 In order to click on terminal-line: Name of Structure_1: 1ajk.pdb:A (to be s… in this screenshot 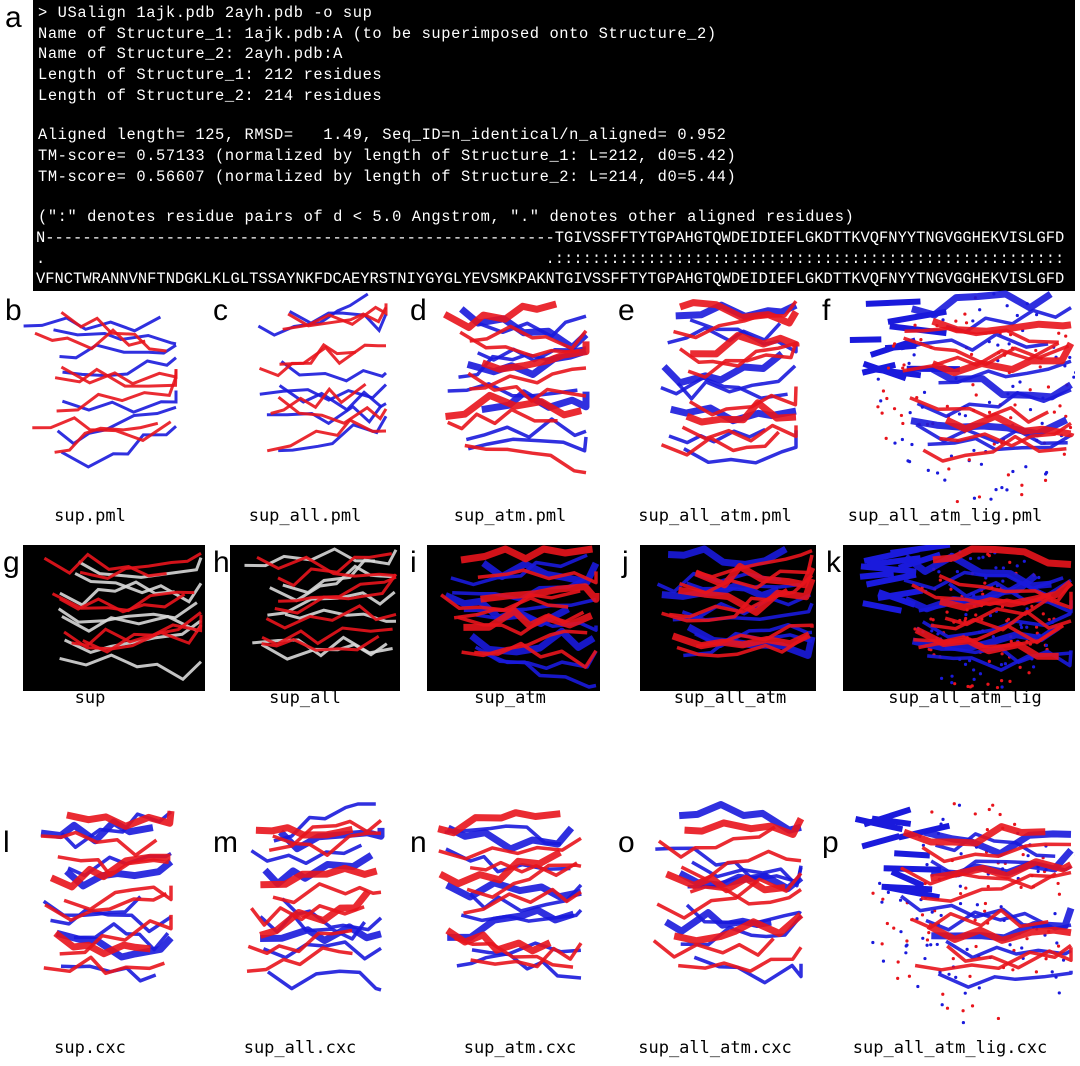, I will do `click(377, 34)`.